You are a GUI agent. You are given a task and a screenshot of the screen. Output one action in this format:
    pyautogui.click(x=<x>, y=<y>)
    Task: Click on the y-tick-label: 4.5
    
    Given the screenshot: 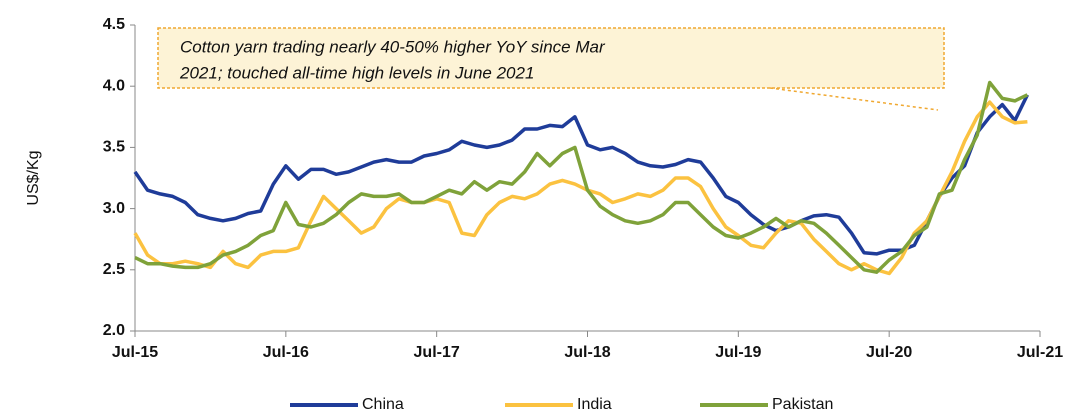 What is the action you would take?
    pyautogui.click(x=114, y=24)
    